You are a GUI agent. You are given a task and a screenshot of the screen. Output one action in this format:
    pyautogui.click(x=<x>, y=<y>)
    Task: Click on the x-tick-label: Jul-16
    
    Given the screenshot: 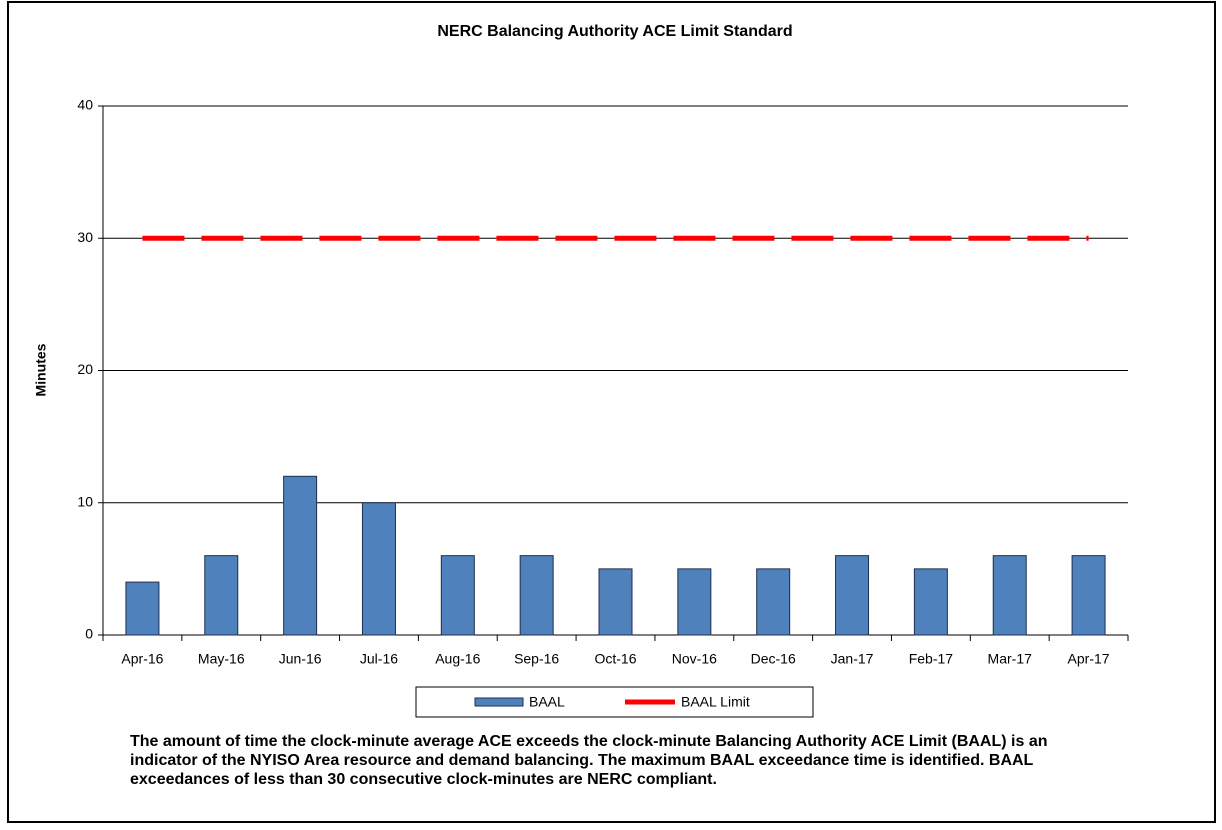 What is the action you would take?
    pyautogui.click(x=379, y=659)
    